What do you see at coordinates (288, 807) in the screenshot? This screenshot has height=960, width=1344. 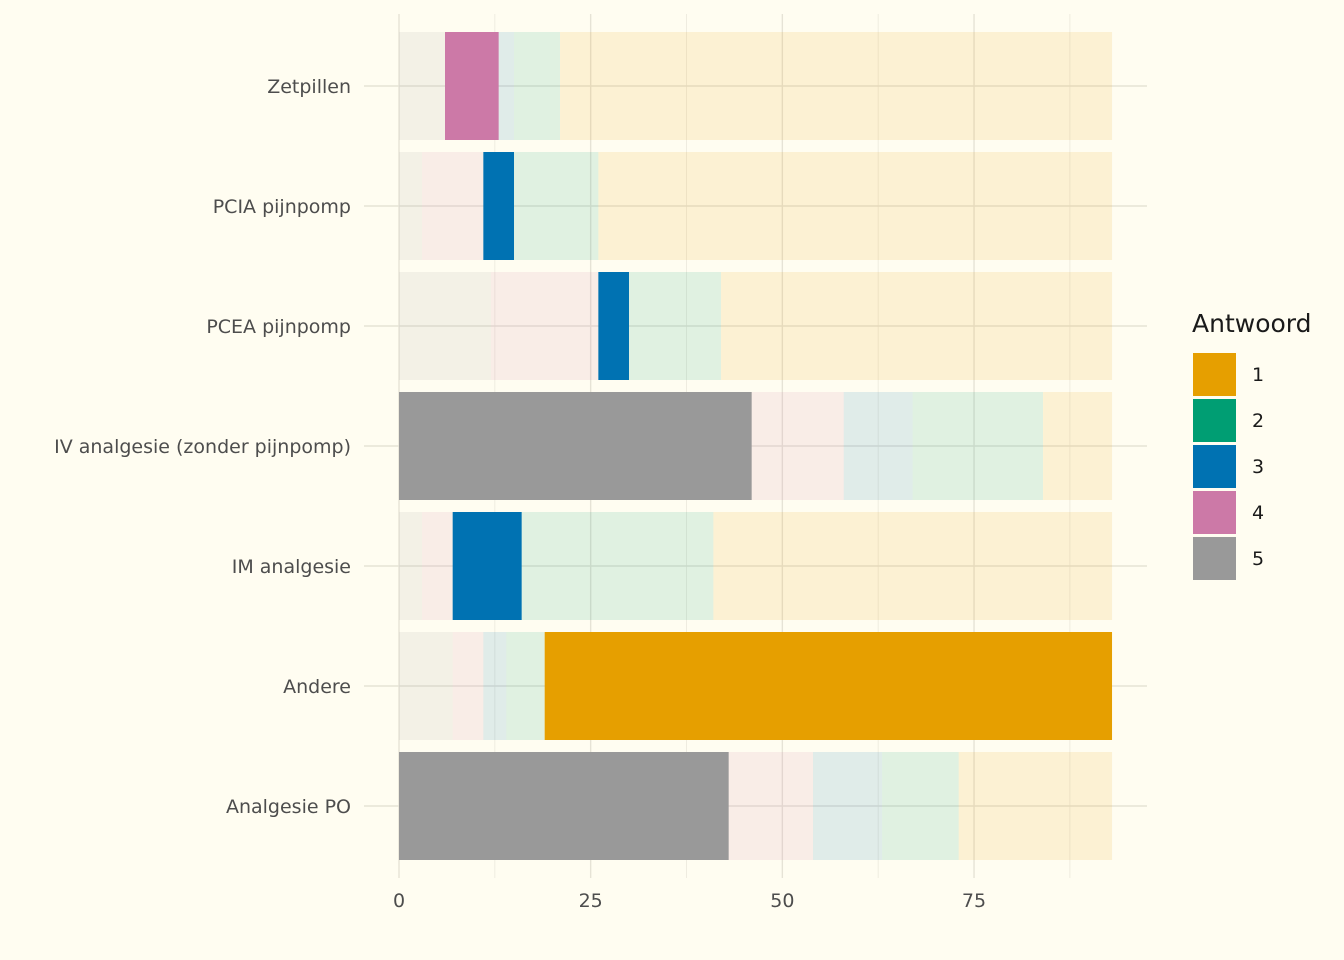 I see `y-tick-label: Analgesie PO` at bounding box center [288, 807].